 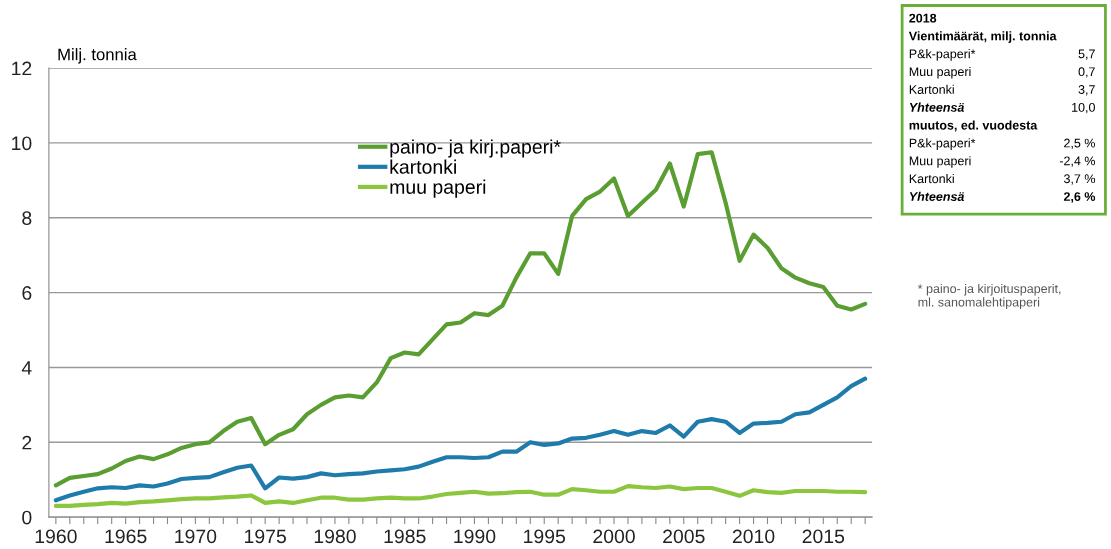 What do you see at coordinates (1086, 90) in the screenshot?
I see `text: 3,7` at bounding box center [1086, 90].